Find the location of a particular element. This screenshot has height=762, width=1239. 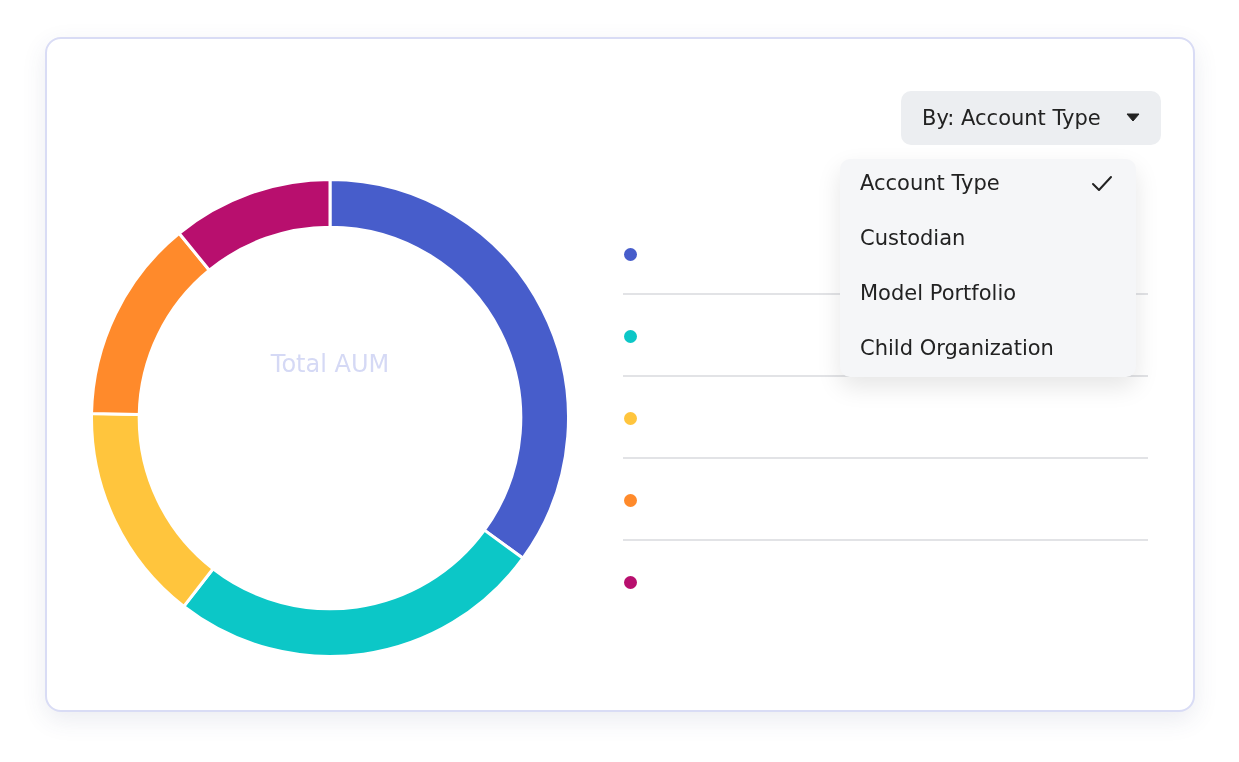

text: Custodian is located at coordinates (913, 238).